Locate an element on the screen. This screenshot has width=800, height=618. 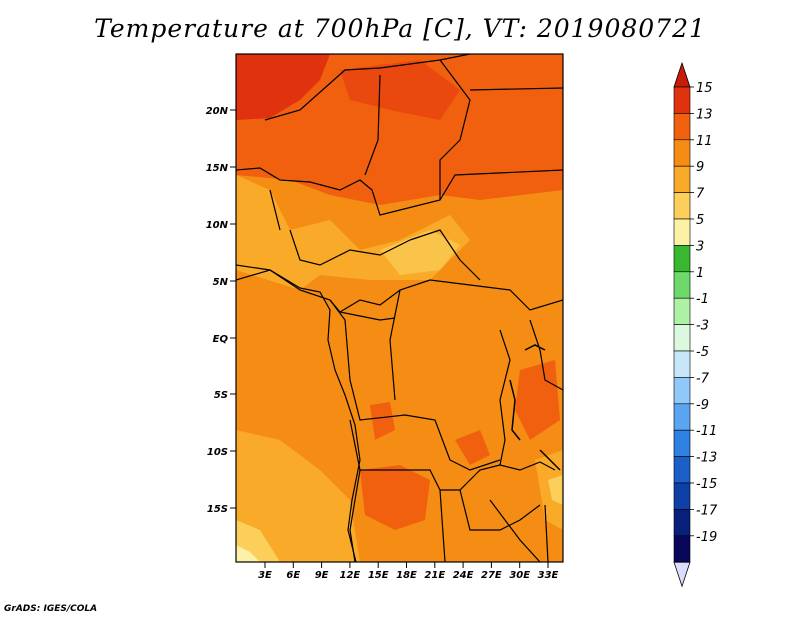
lat-tick-label: 15N is located at coordinates (217, 168).